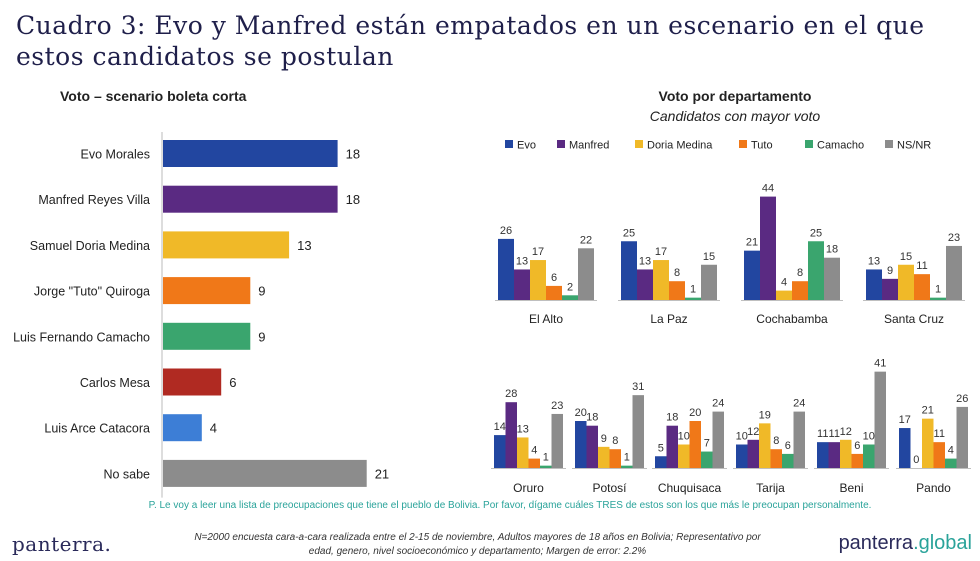 This screenshot has height=561, width=980. What do you see at coordinates (735, 116) in the screenshot?
I see `right-chart-subtitle: Candidatos con mayor voto` at bounding box center [735, 116].